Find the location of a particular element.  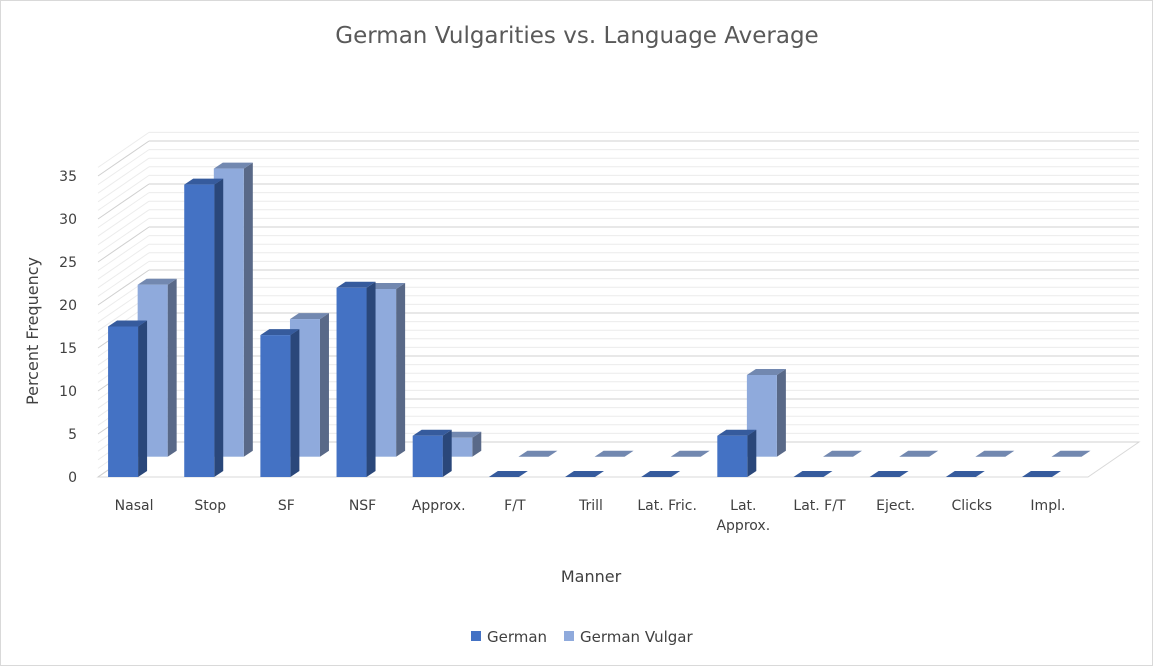

y-tick-label: 30 is located at coordinates (68, 220).